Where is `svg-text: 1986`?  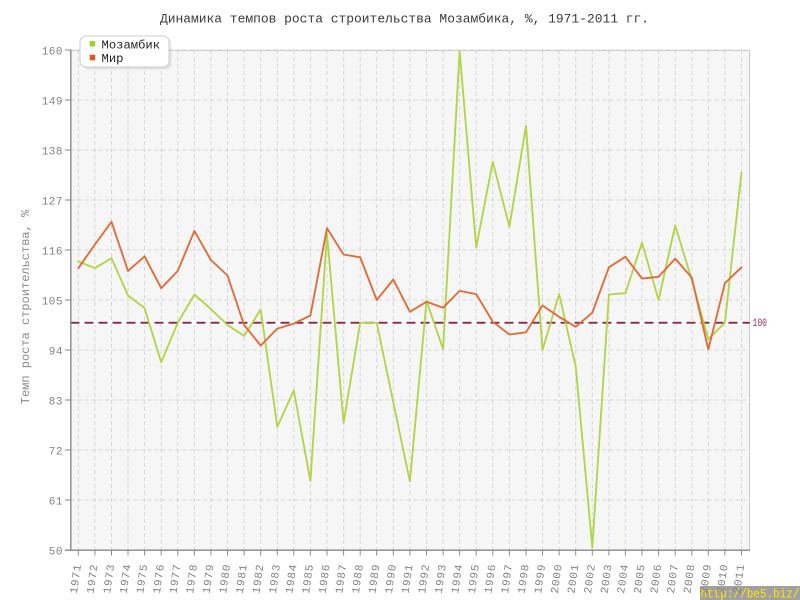 svg-text: 1986 is located at coordinates (326, 578).